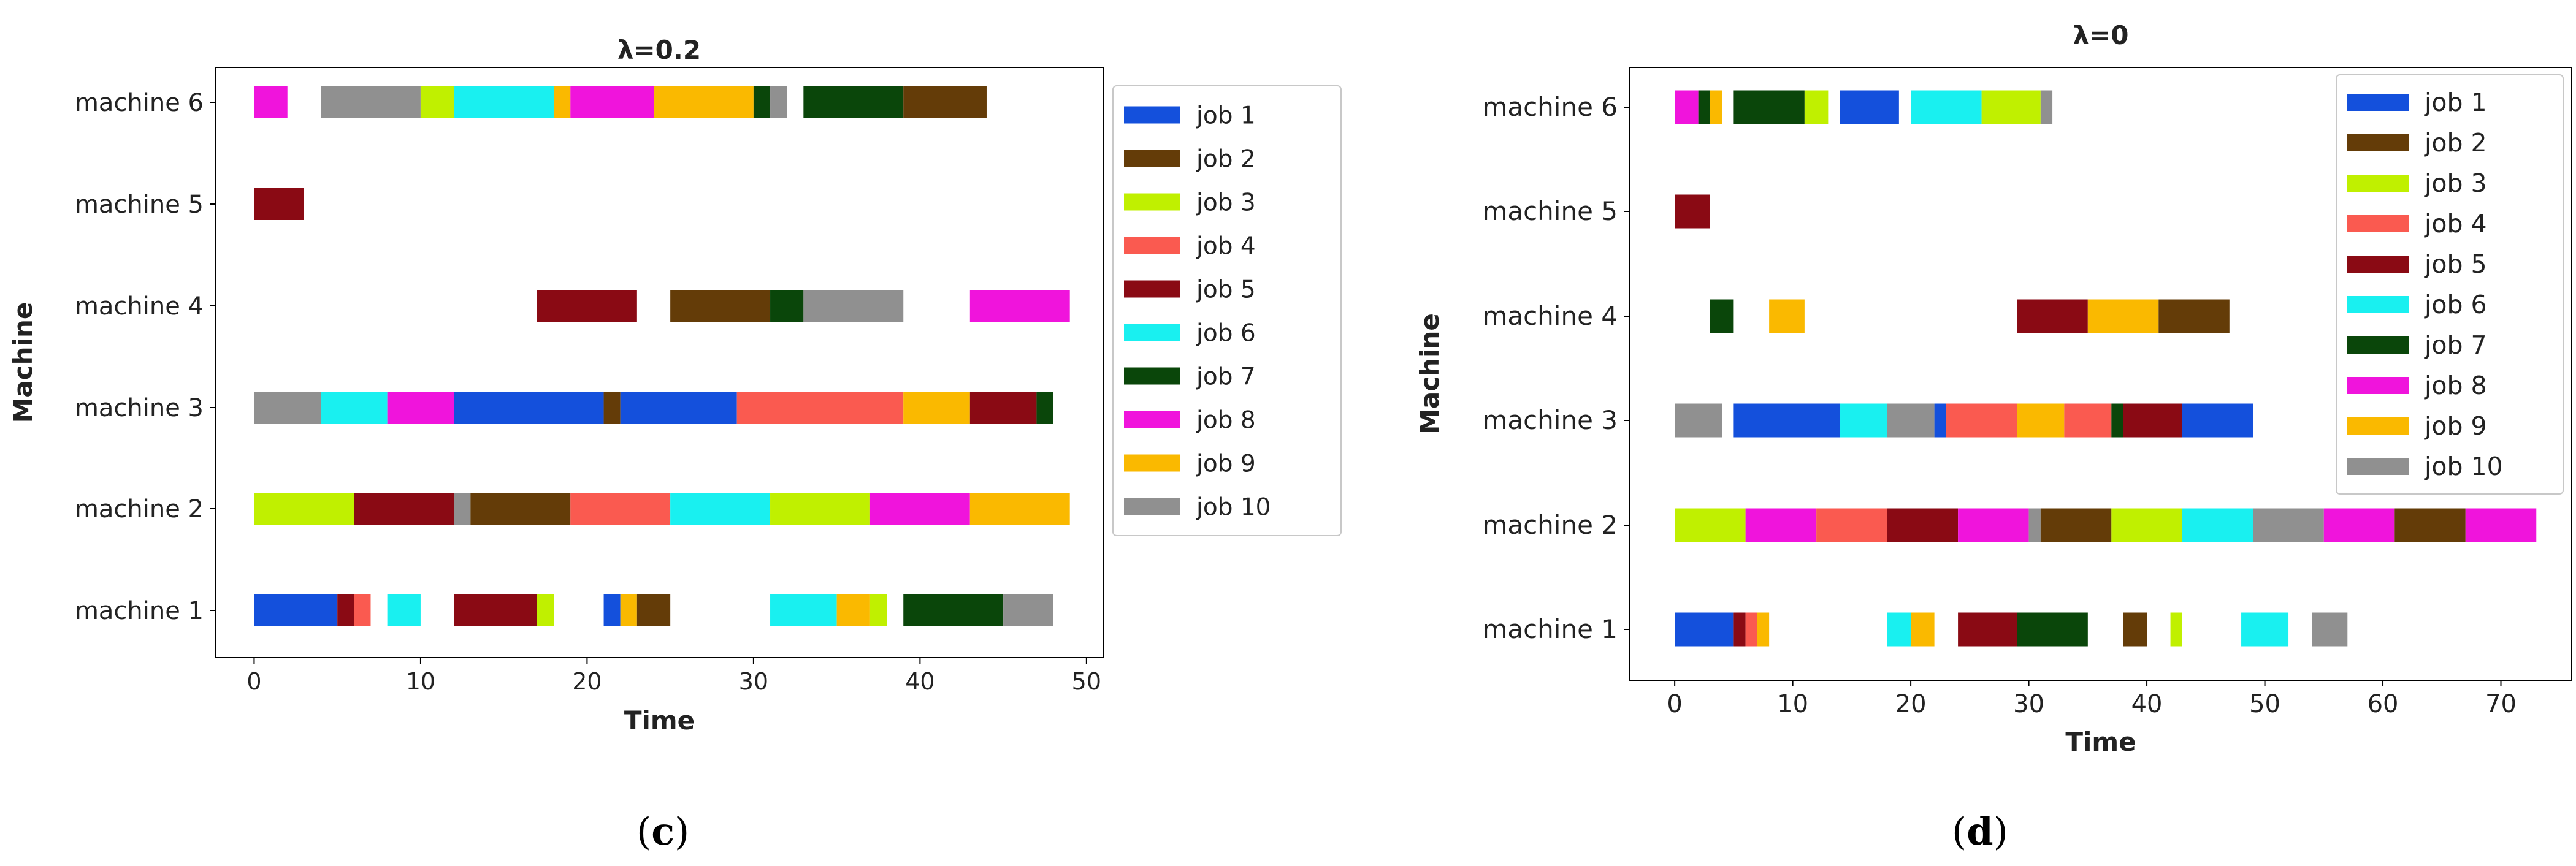 This screenshot has width=2576, height=866. What do you see at coordinates (628, 610) in the screenshot?
I see `bar-machine1-job9` at bounding box center [628, 610].